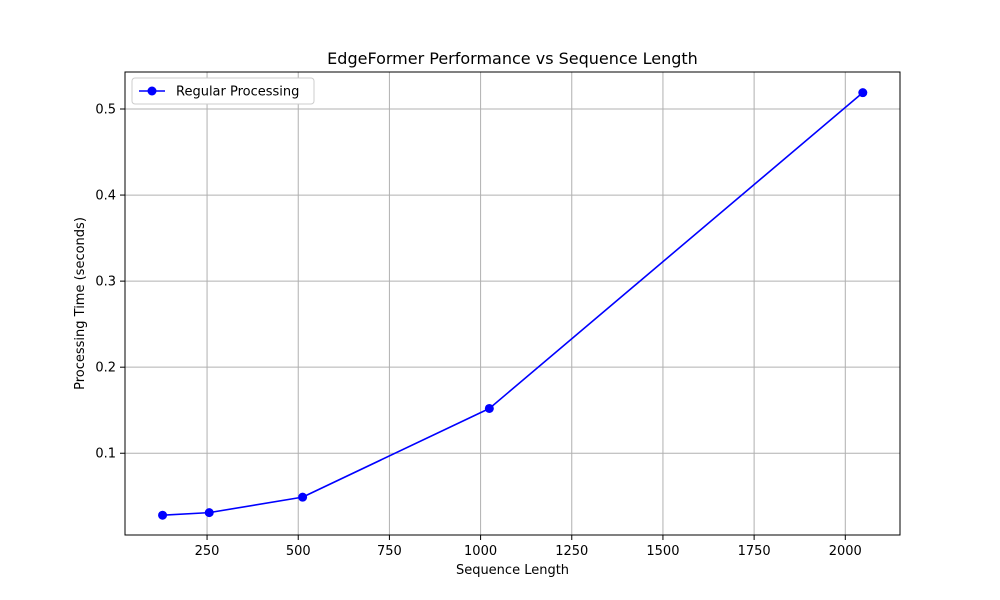  I want to click on legend-entry-regular-processing: Regular Processing, so click(237, 92).